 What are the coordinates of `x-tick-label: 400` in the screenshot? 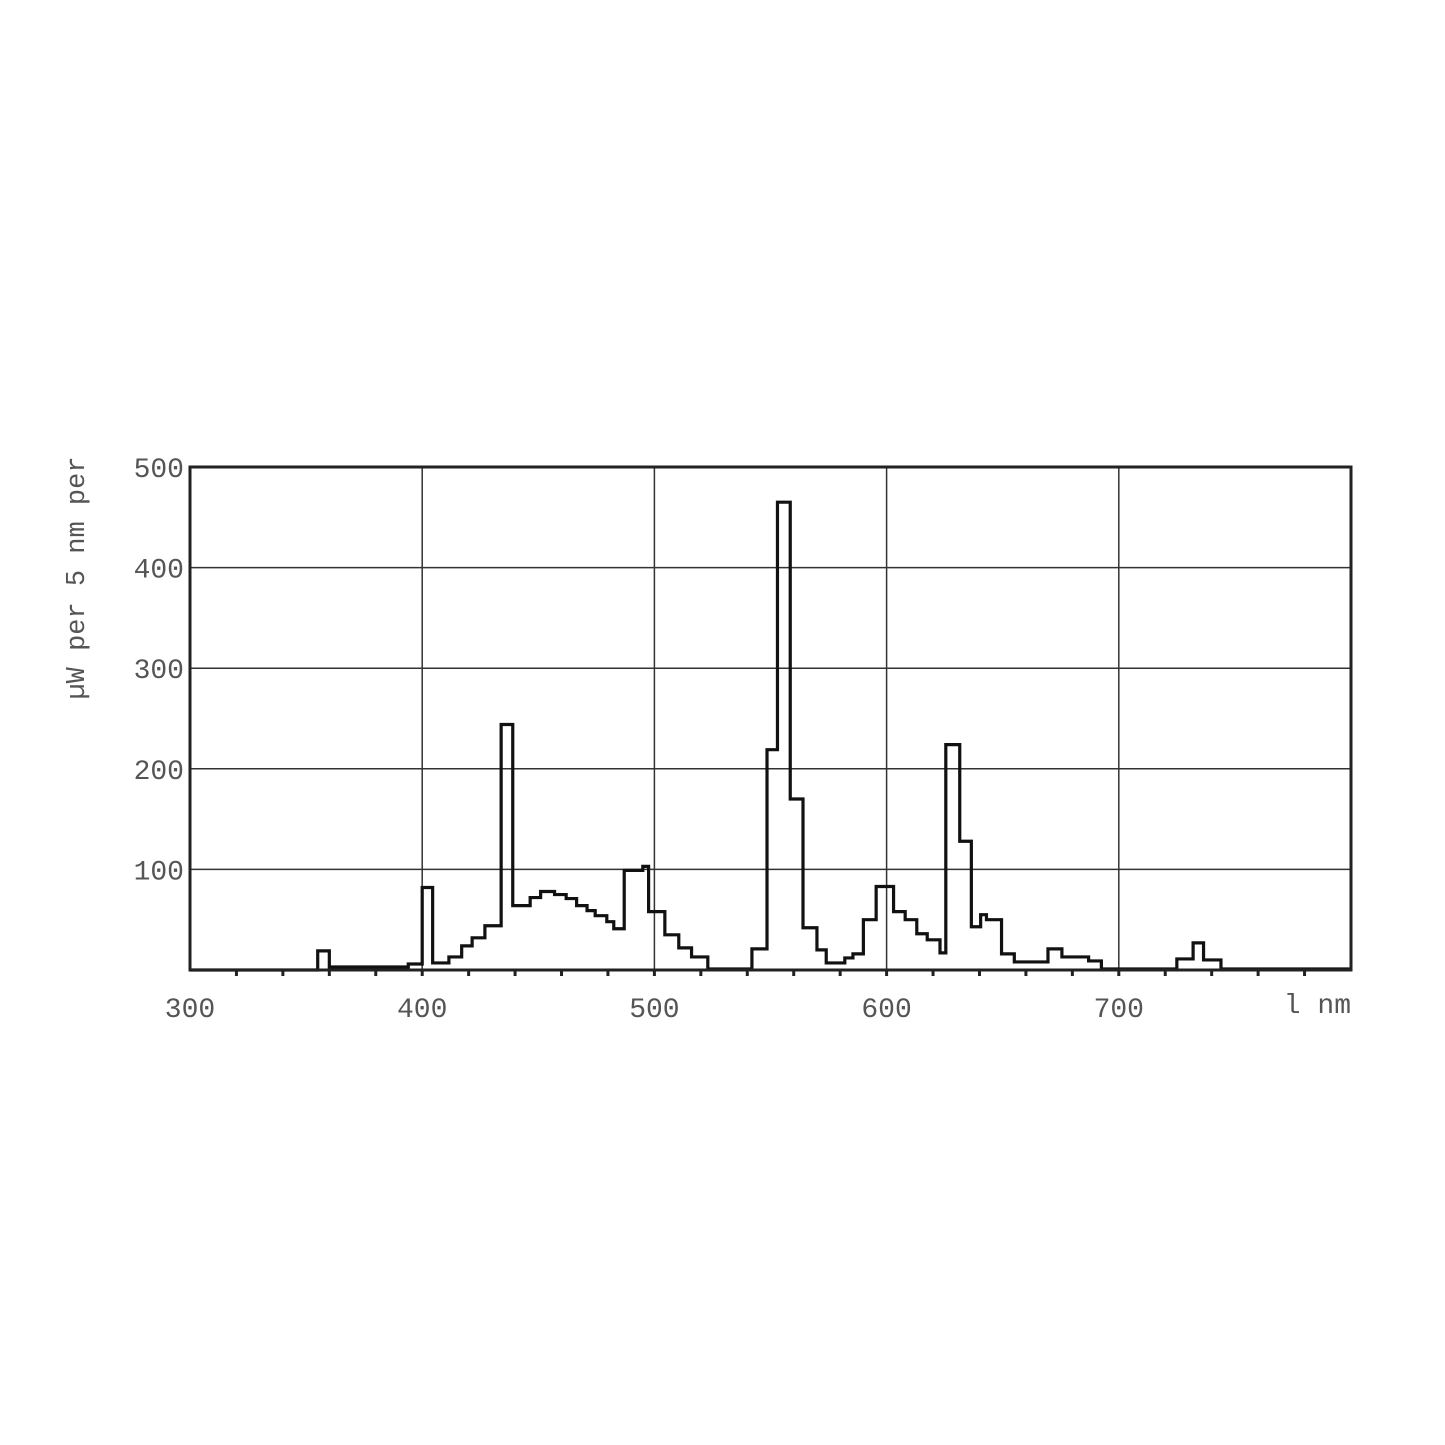 It's located at (422, 1010).